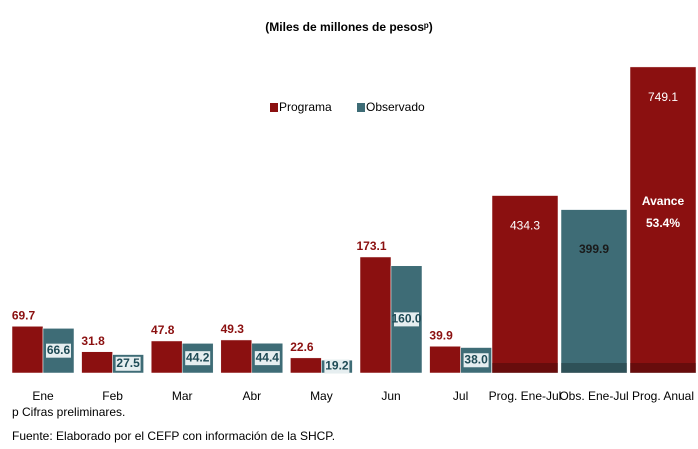  I want to click on value-label: 749.1, so click(663, 97).